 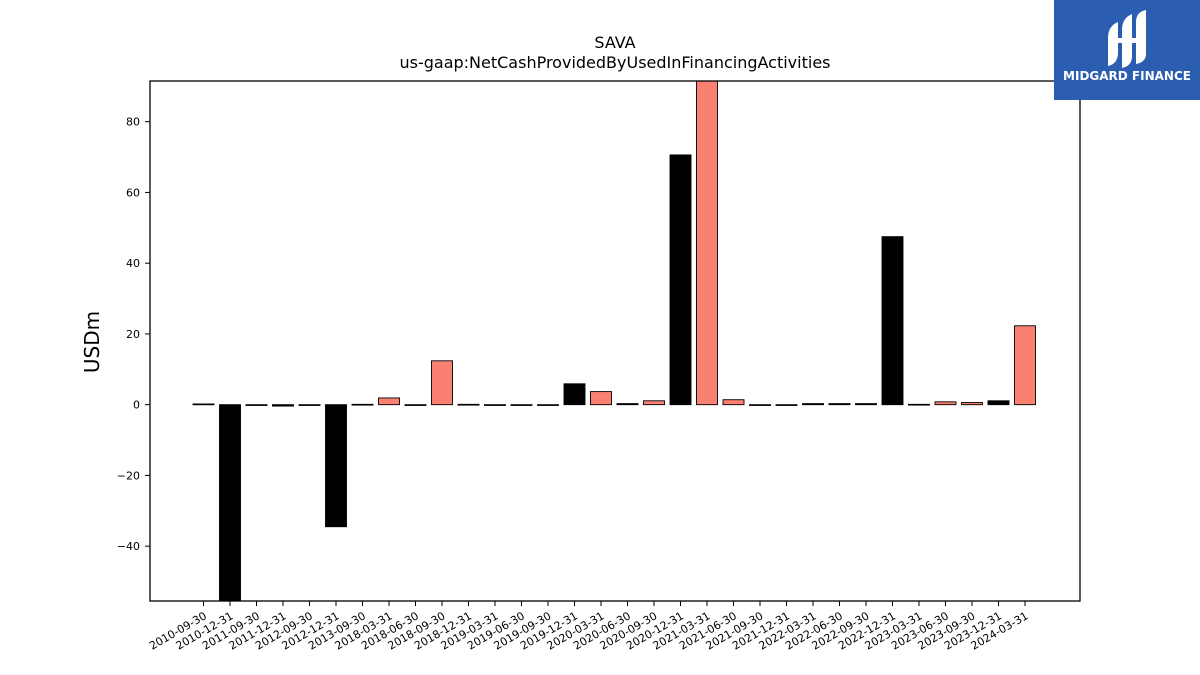 I want to click on y-tick-label: 0, so click(x=136, y=405).